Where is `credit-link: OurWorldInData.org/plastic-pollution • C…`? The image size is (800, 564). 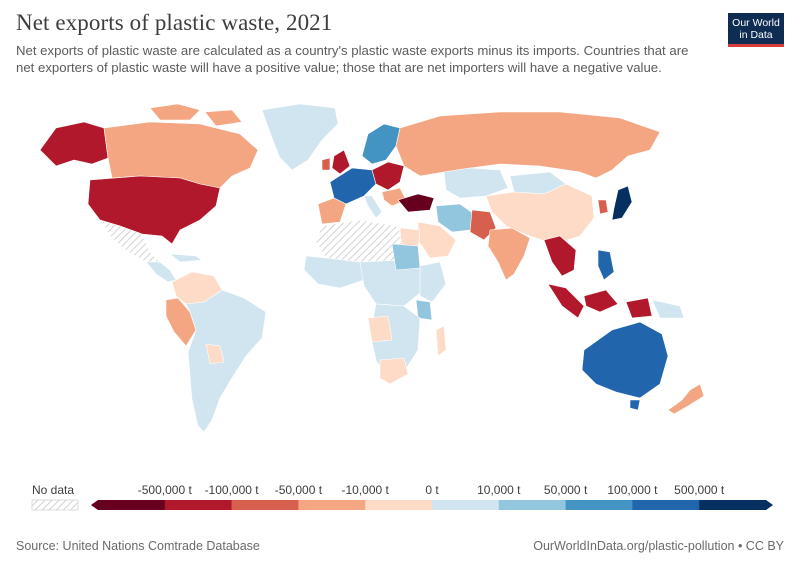
credit-link: OurWorldInData.org/plastic-pollution • C… is located at coordinates (658, 546).